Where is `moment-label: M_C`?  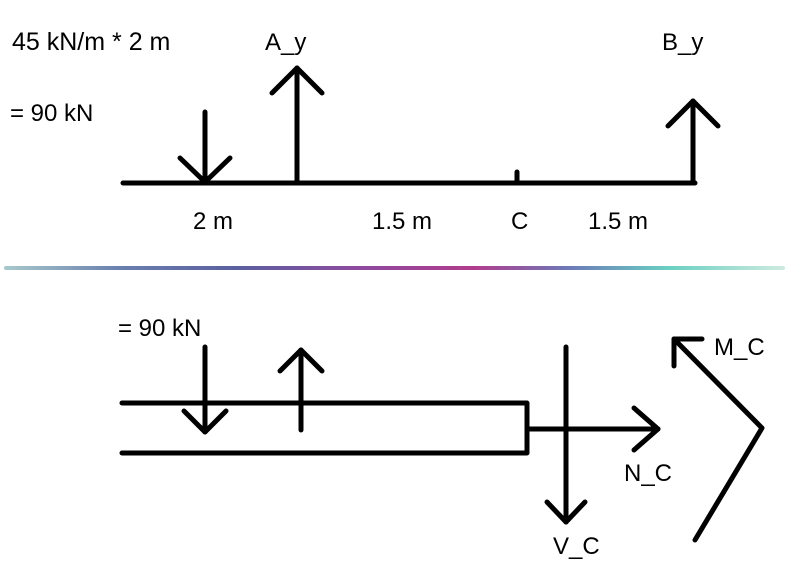
moment-label: M_C is located at coordinates (739, 347).